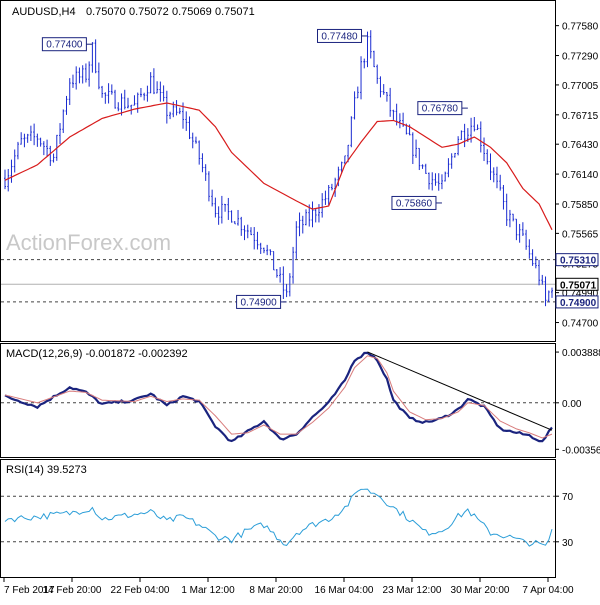 The height and width of the screenshot is (605, 600). What do you see at coordinates (580, 116) in the screenshot?
I see `price-tick-label: 0.76715` at bounding box center [580, 116].